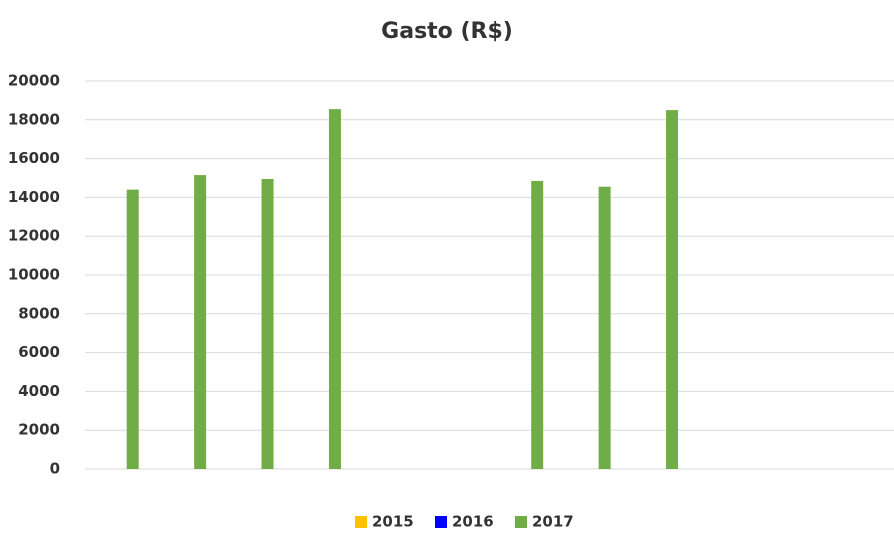 Image resolution: width=894 pixels, height=533 pixels. What do you see at coordinates (393, 522) in the screenshot?
I see `legend-label: 2015` at bounding box center [393, 522].